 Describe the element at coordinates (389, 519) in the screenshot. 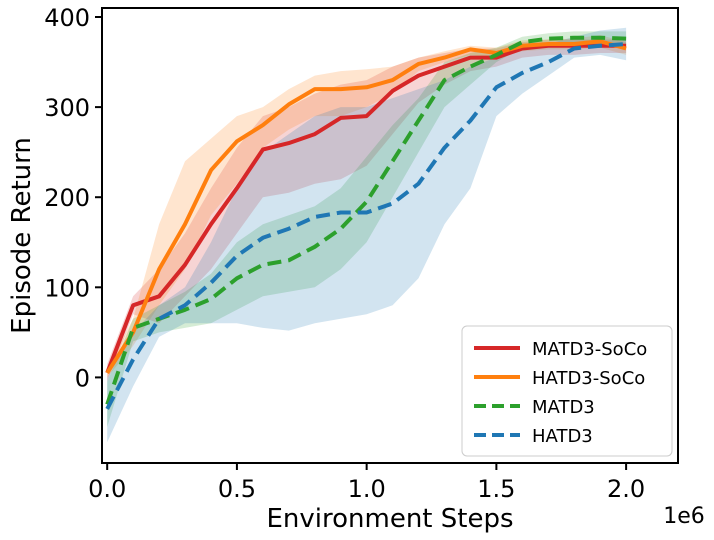

I see `x-axis-label: Environment Steps` at that location.